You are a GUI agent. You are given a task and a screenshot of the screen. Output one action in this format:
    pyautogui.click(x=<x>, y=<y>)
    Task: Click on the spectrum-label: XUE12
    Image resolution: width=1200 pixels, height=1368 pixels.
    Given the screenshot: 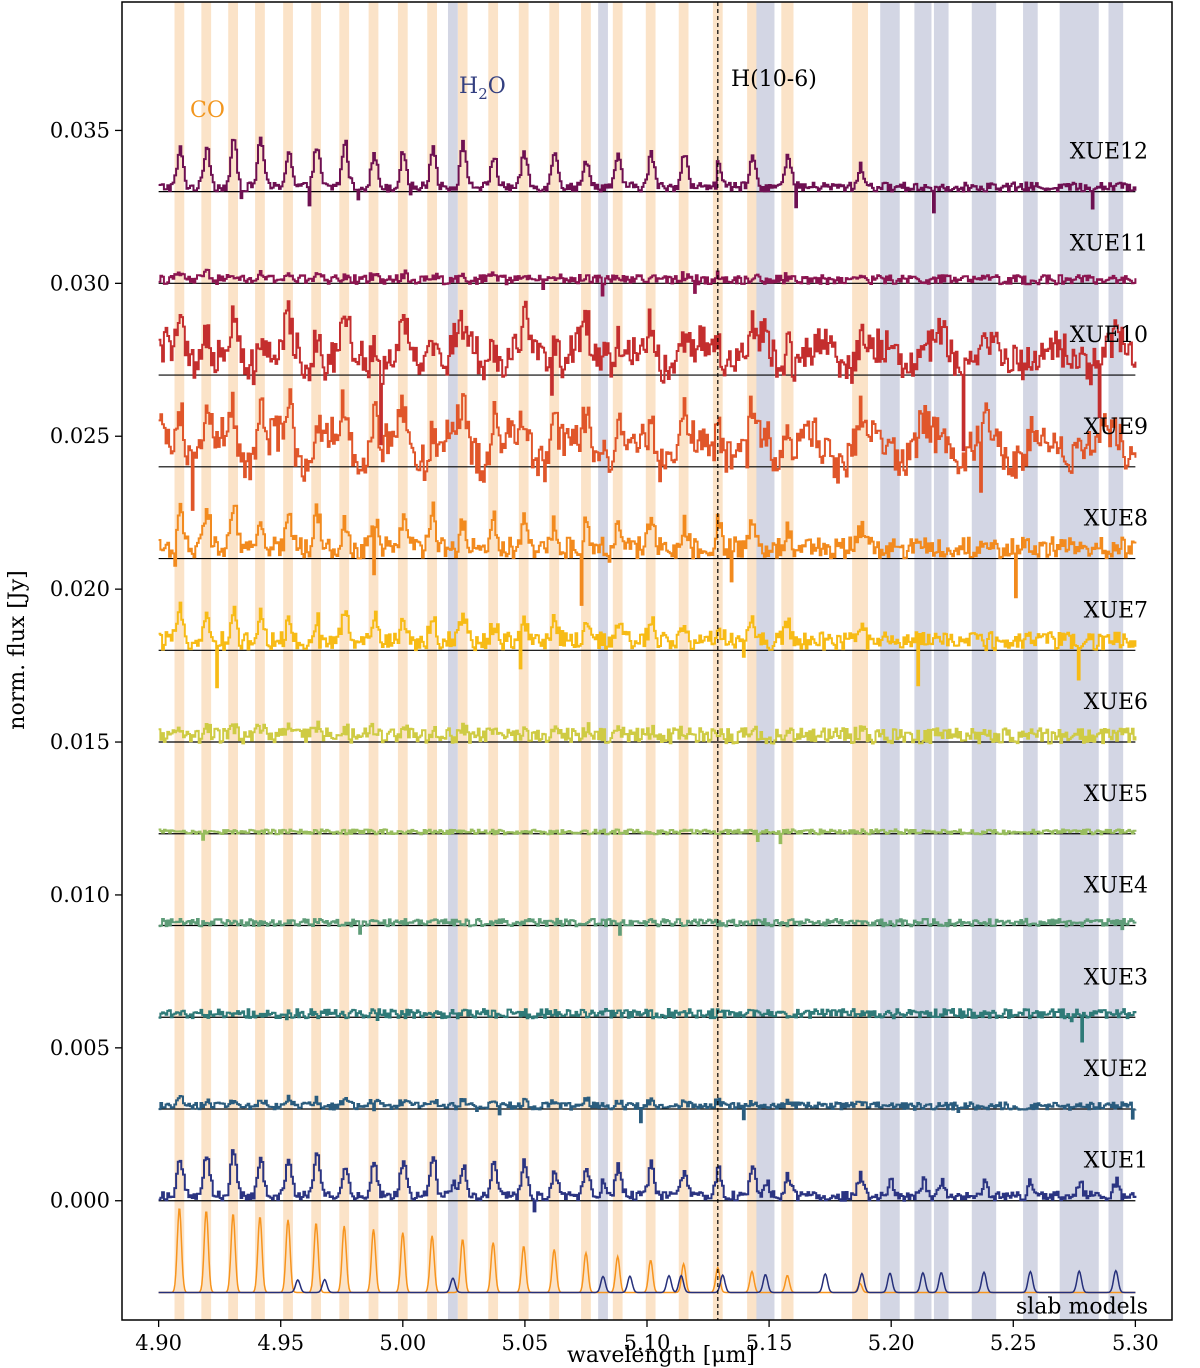 What is the action you would take?
    pyautogui.click(x=1109, y=152)
    